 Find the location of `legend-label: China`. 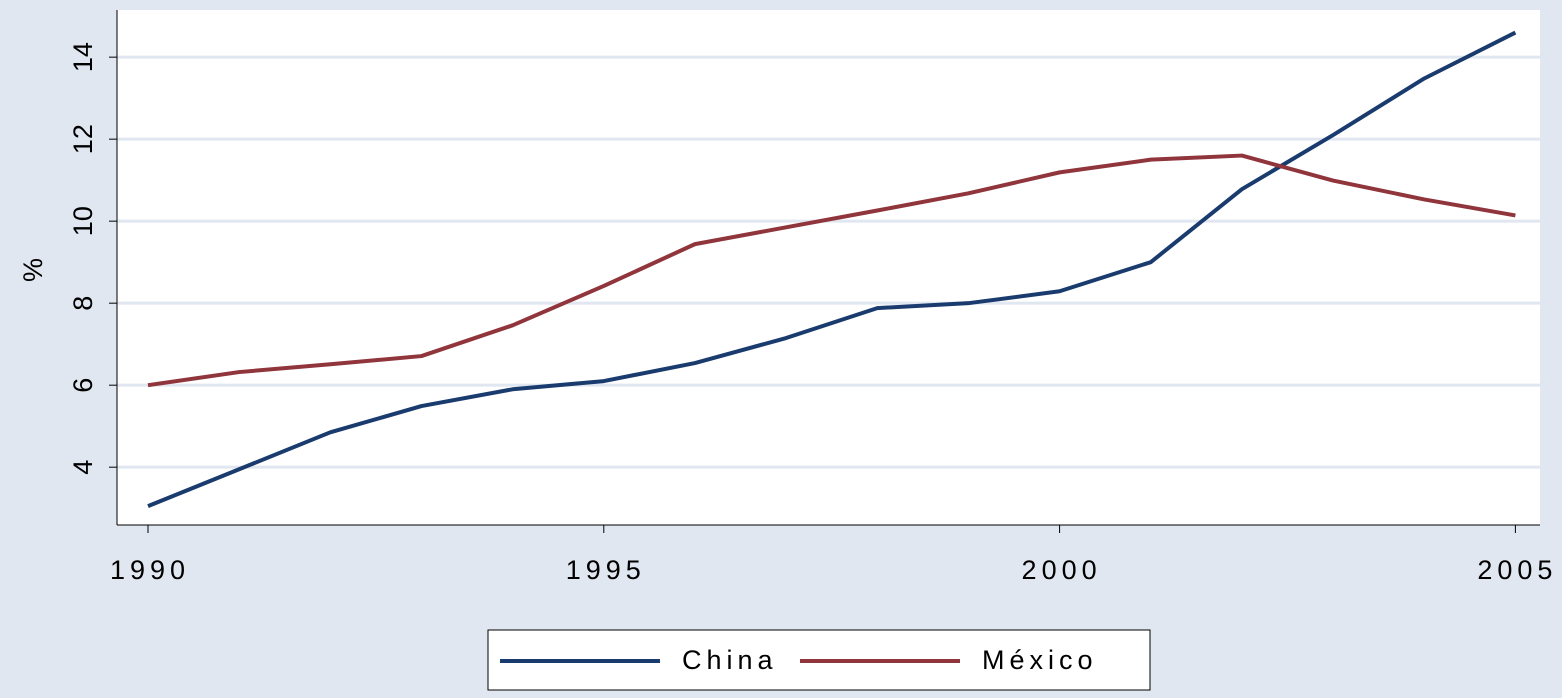

legend-label: China is located at coordinates (730, 660).